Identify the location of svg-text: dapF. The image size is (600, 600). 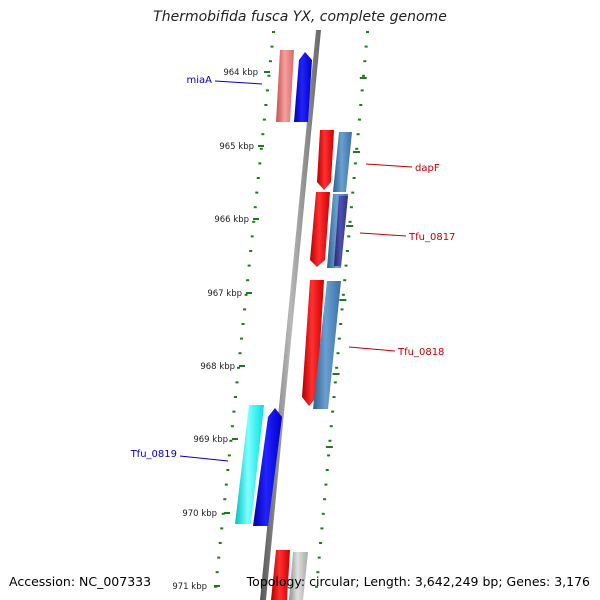
(427, 168).